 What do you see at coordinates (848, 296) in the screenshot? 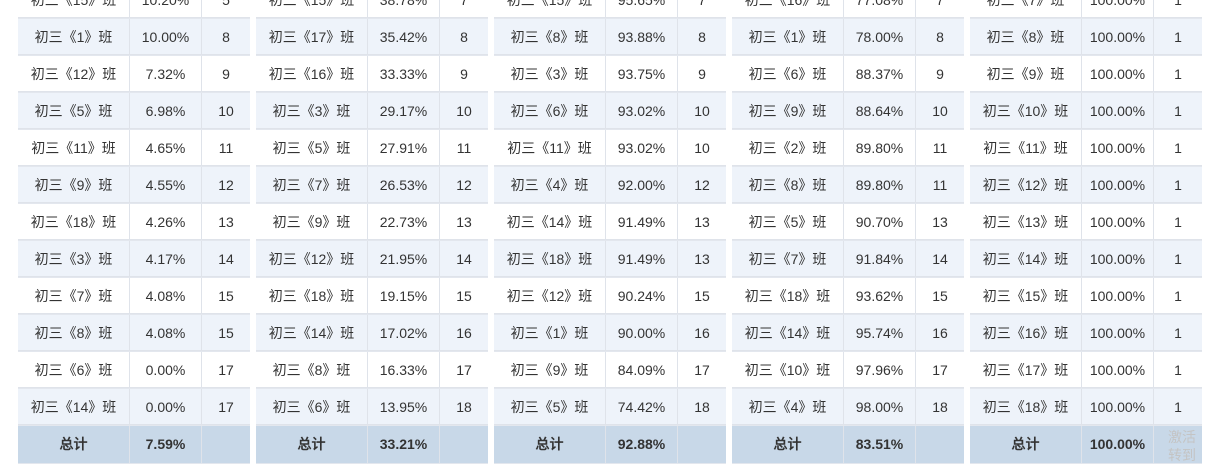
I see `table-row: 初三《18》班 93.62% 15` at bounding box center [848, 296].